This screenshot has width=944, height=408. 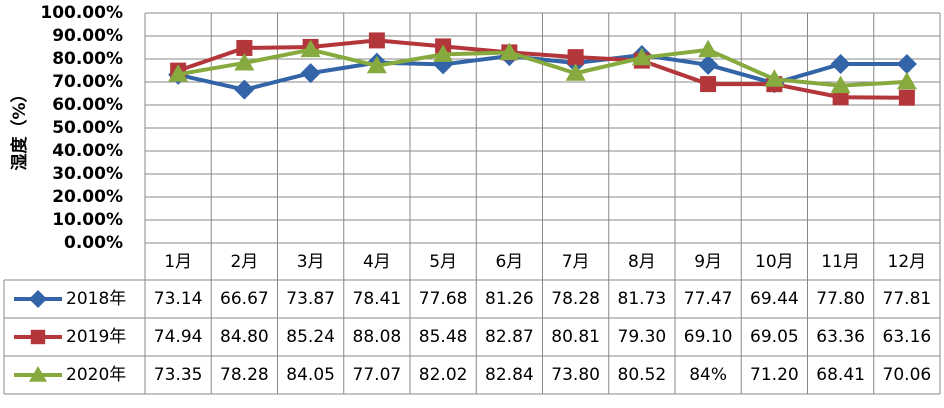 What do you see at coordinates (87, 220) in the screenshot?
I see `y-tick-label: 10.00%` at bounding box center [87, 220].